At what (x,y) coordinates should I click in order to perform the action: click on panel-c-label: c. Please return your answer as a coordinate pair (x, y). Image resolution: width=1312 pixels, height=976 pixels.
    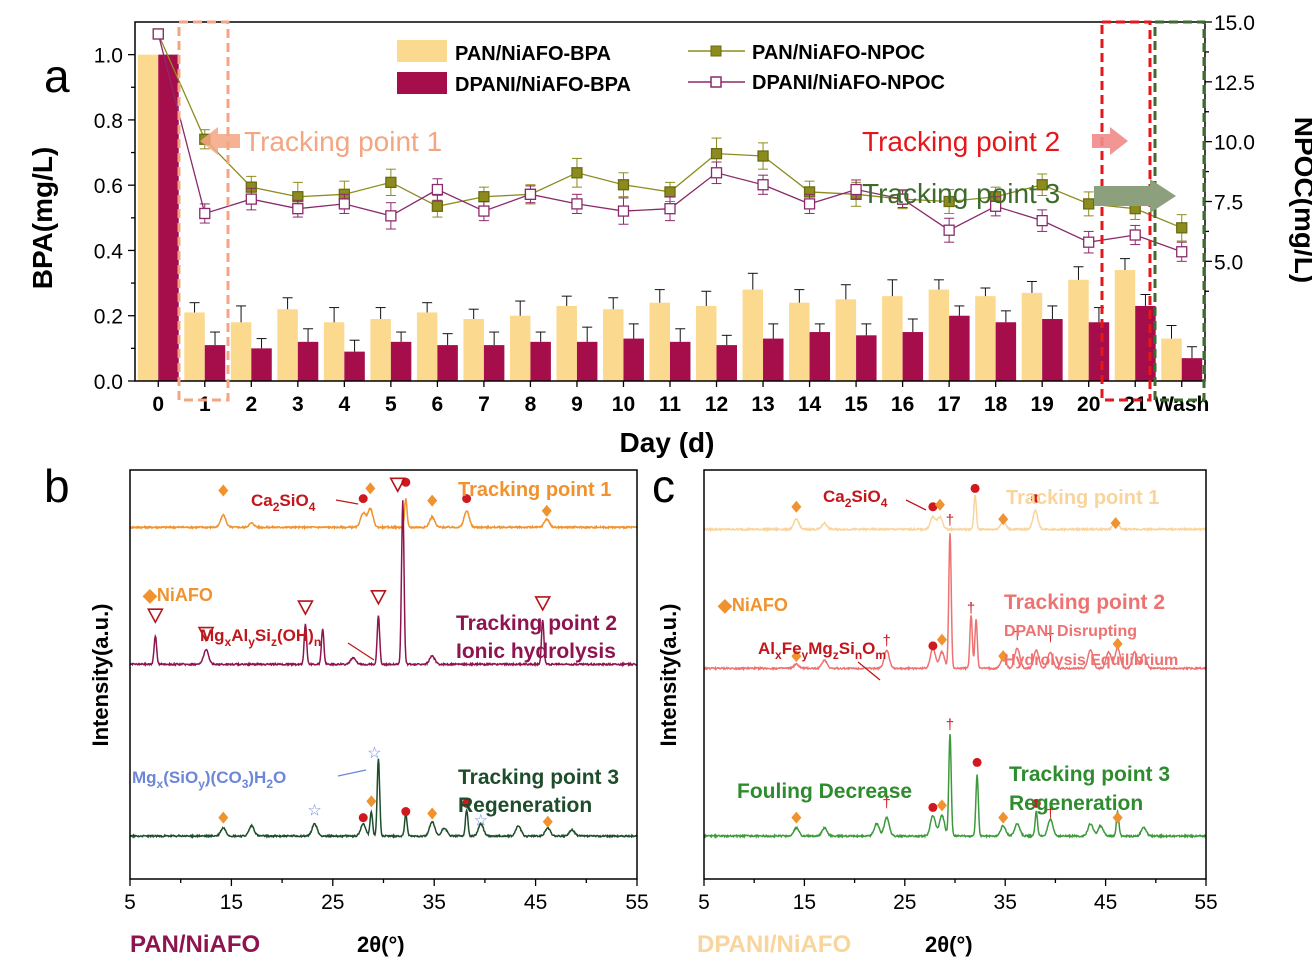
    Looking at the image, I should click on (663, 486).